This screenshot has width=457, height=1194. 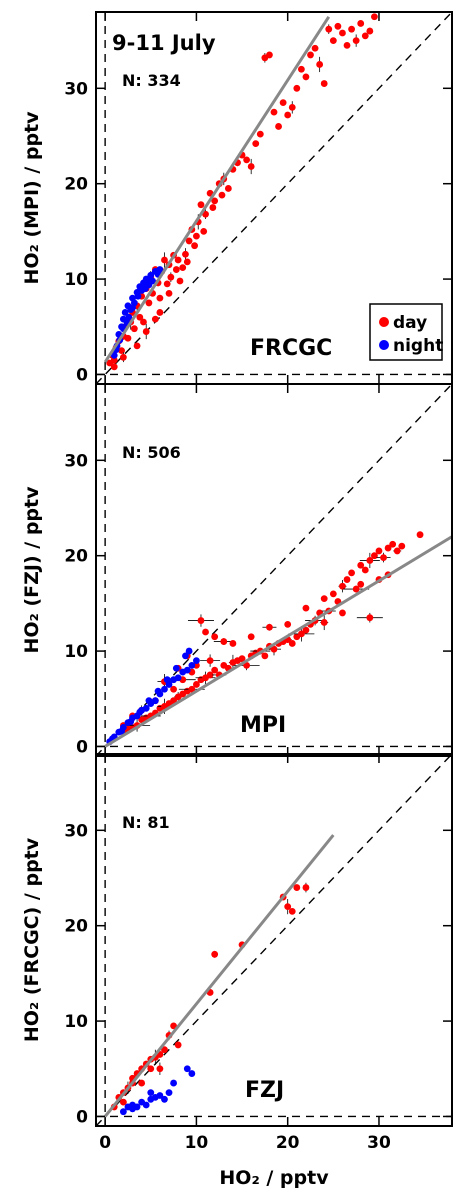 I want to click on legend-day-marker, so click(x=384, y=322).